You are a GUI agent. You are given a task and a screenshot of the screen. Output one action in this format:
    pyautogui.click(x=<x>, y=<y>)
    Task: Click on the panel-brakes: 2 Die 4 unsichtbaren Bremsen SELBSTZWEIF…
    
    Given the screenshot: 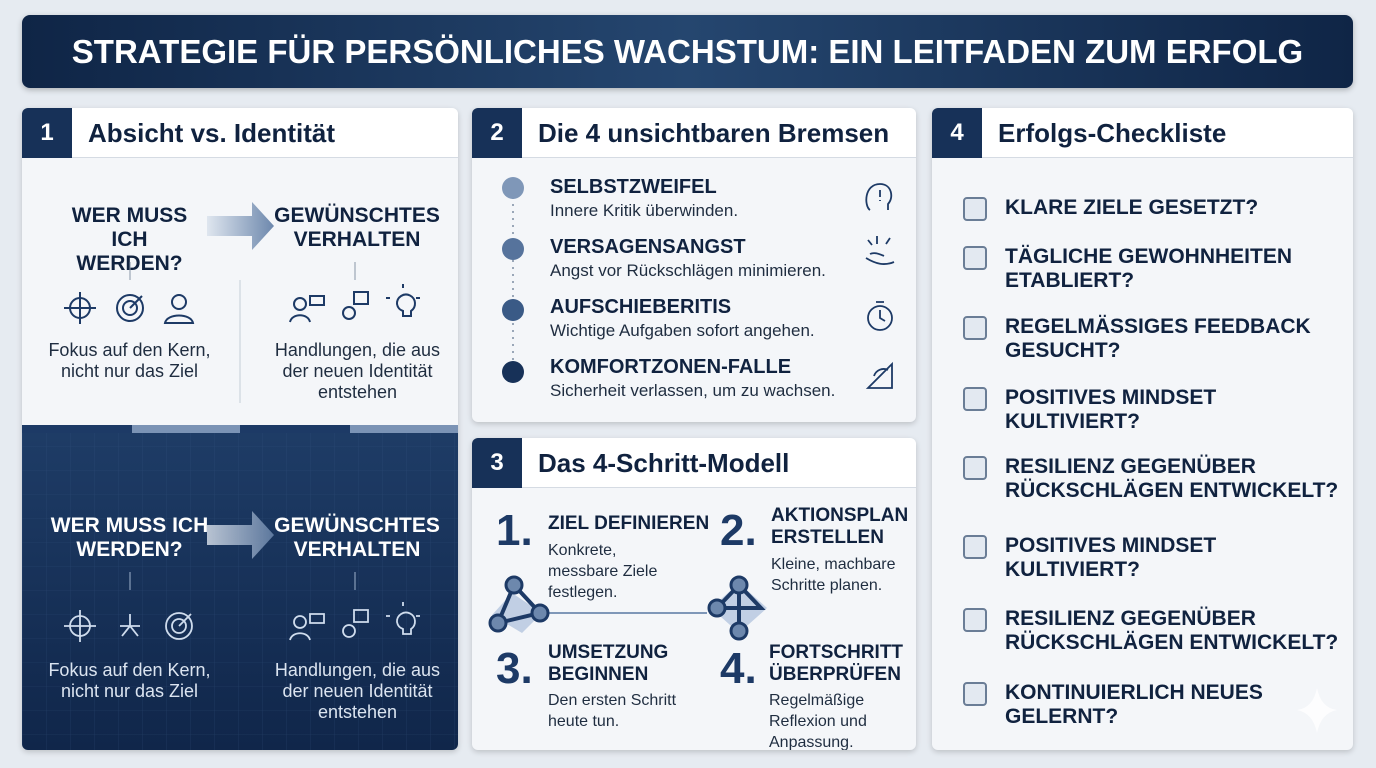 What is the action you would take?
    pyautogui.click(x=694, y=265)
    